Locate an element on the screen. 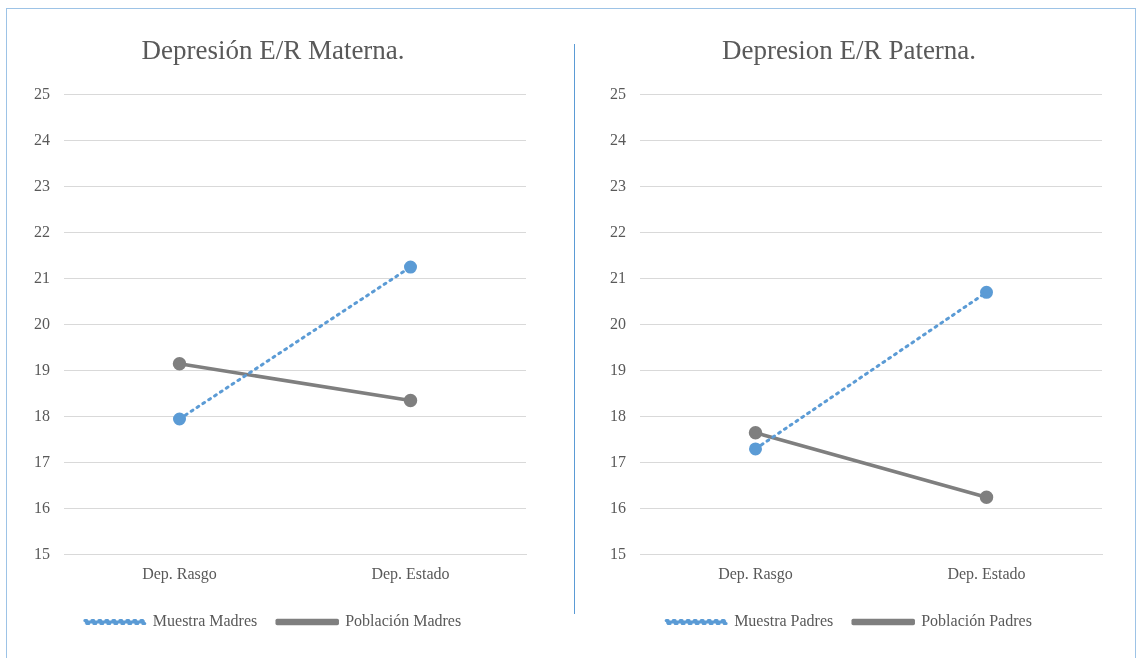  legend-label: Población Padres is located at coordinates (976, 621).